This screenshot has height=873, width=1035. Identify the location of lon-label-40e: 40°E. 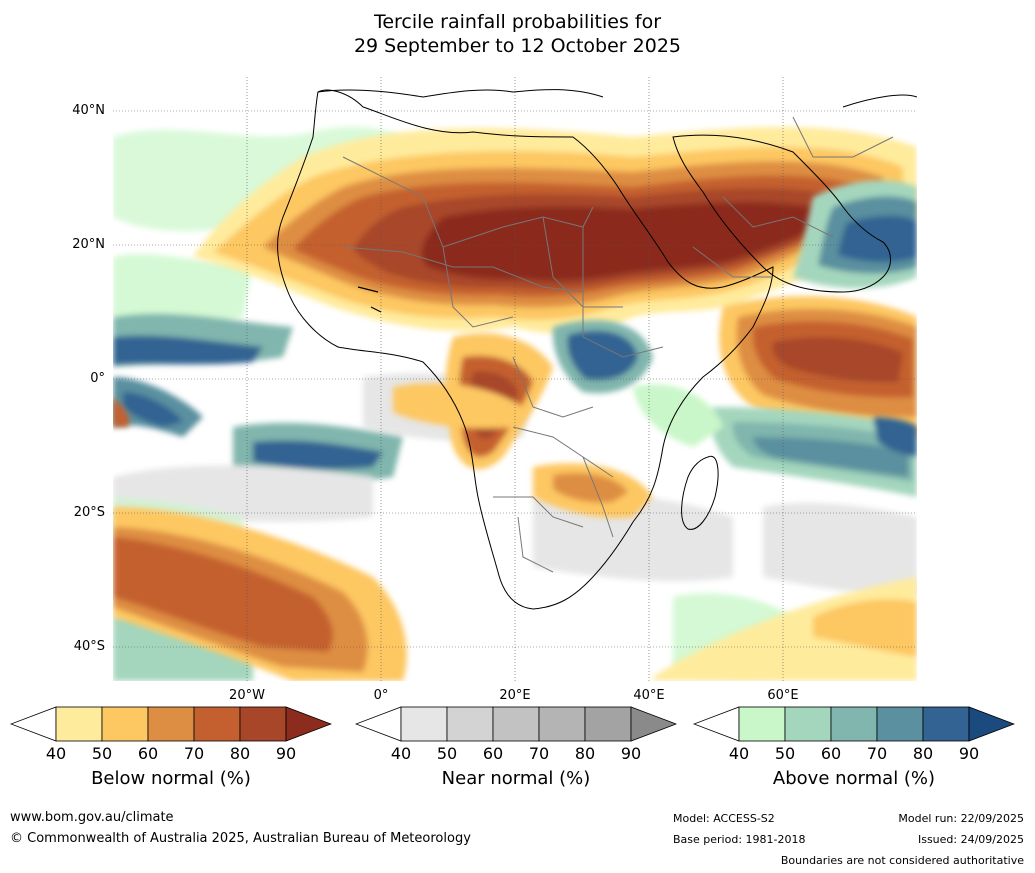
(649, 695).